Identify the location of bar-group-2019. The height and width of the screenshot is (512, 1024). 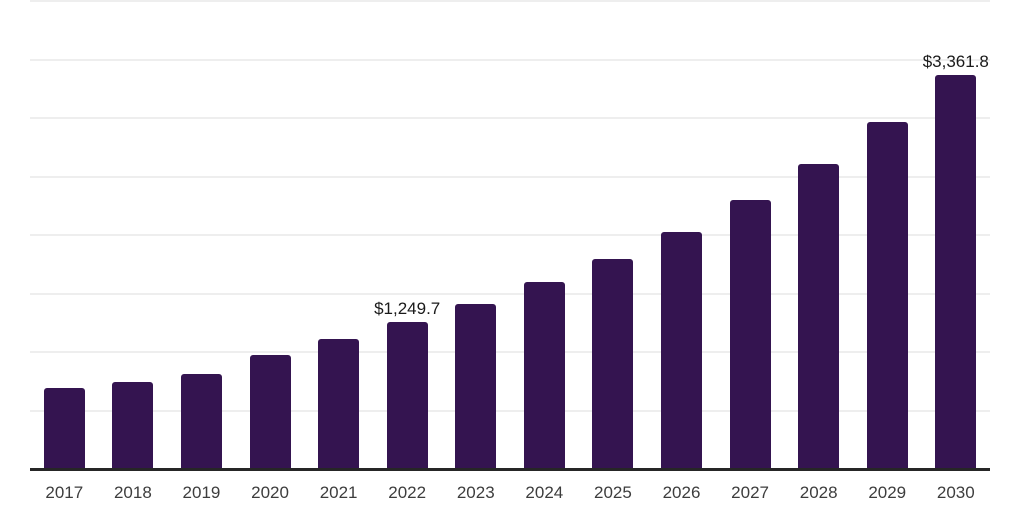
(201, 234).